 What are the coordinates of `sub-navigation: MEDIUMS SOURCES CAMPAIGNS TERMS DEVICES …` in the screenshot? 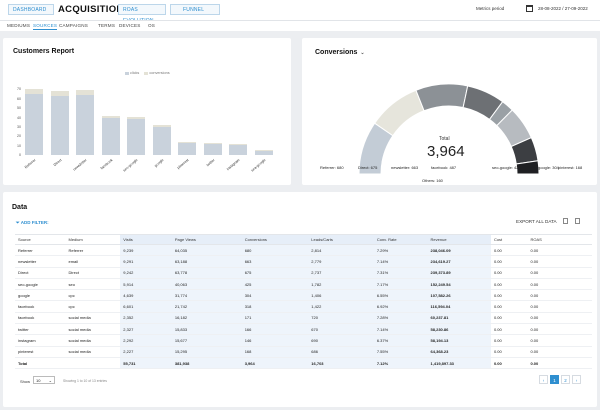 It's located at (300, 25).